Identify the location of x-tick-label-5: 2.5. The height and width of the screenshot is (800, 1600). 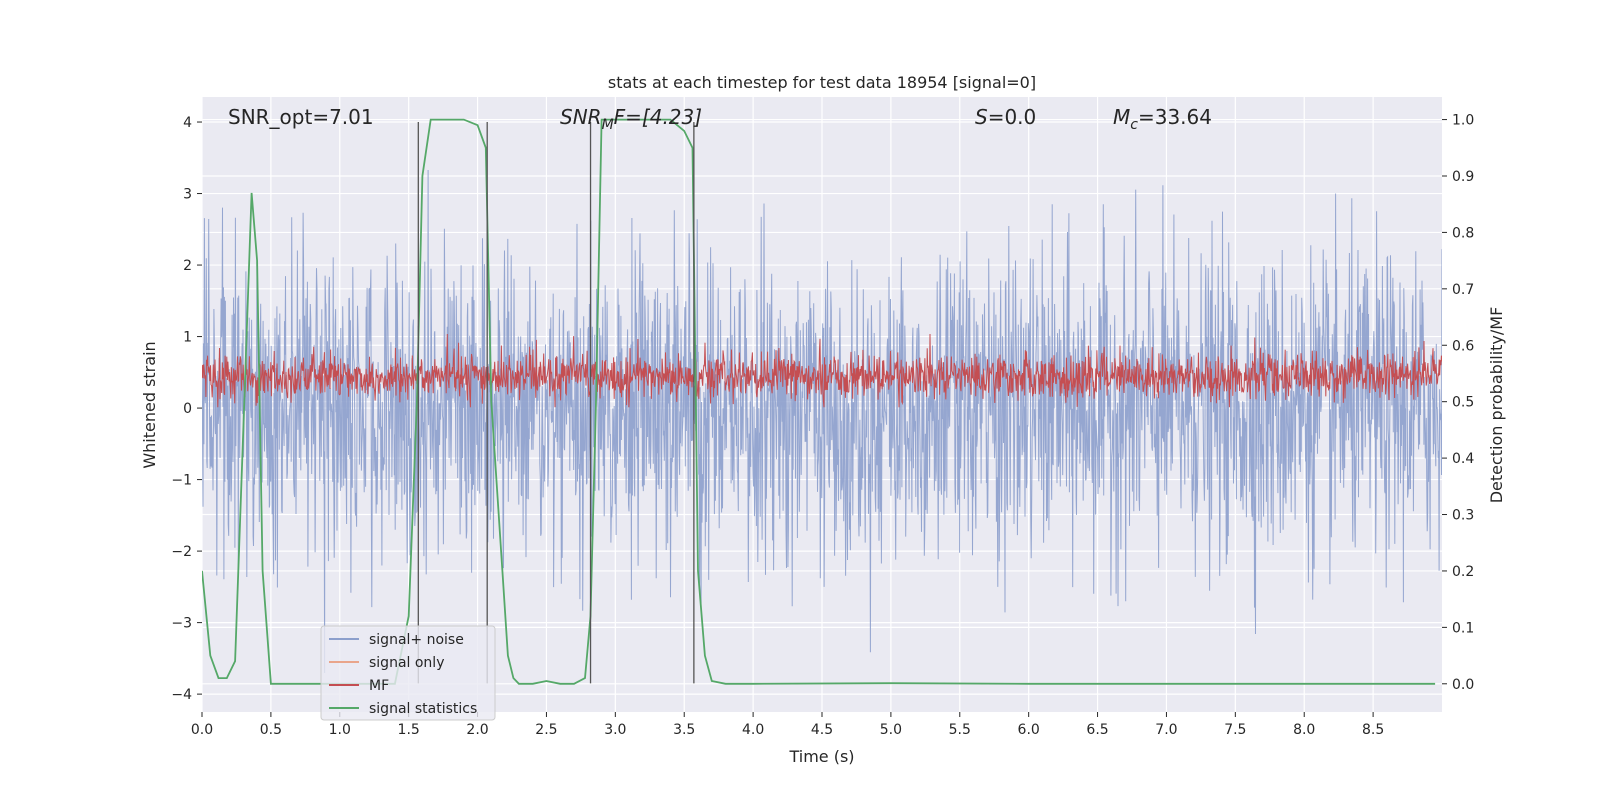
(546, 730).